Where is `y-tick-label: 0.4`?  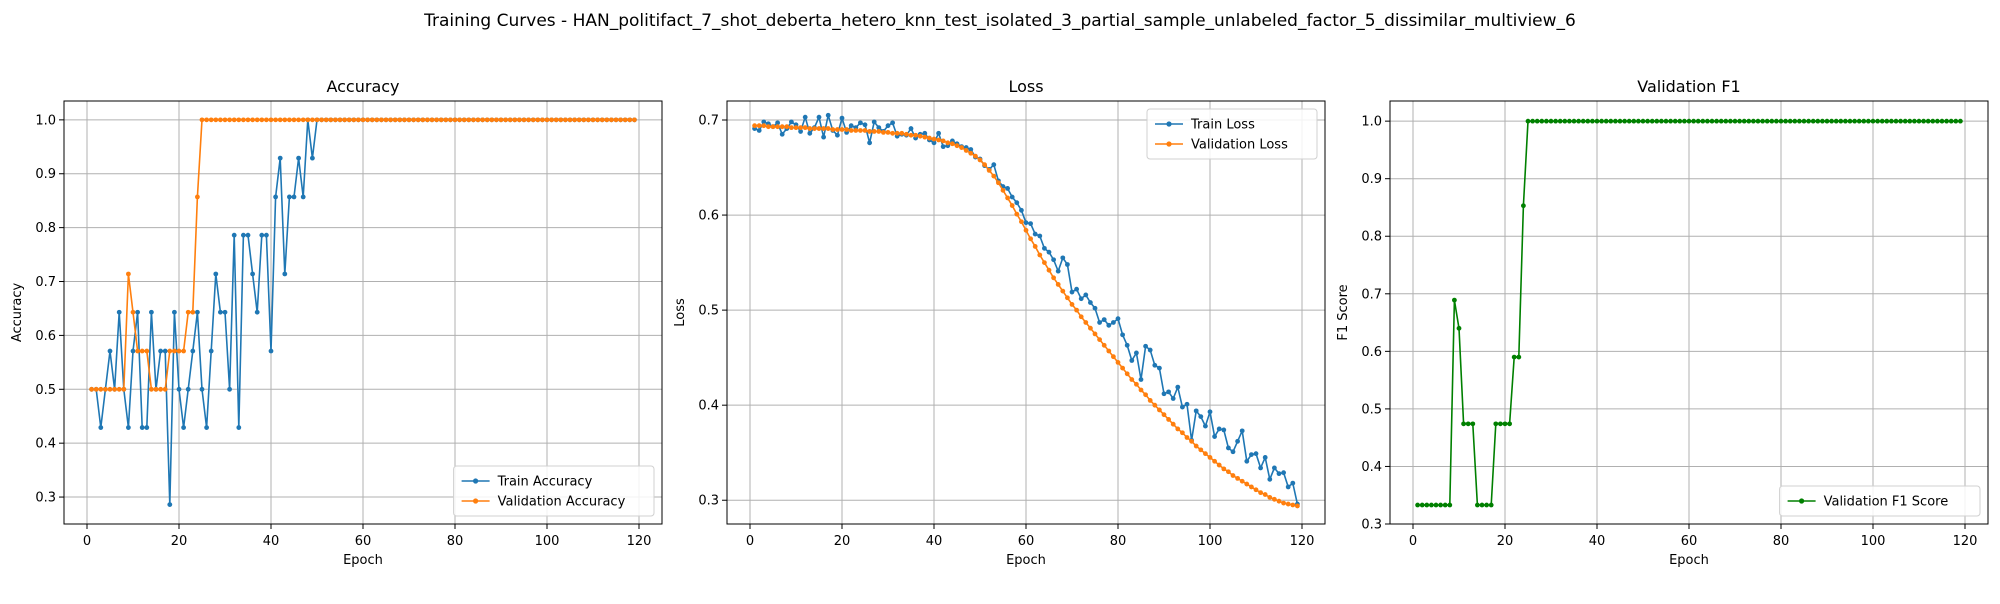 y-tick-label: 0.4 is located at coordinates (708, 406).